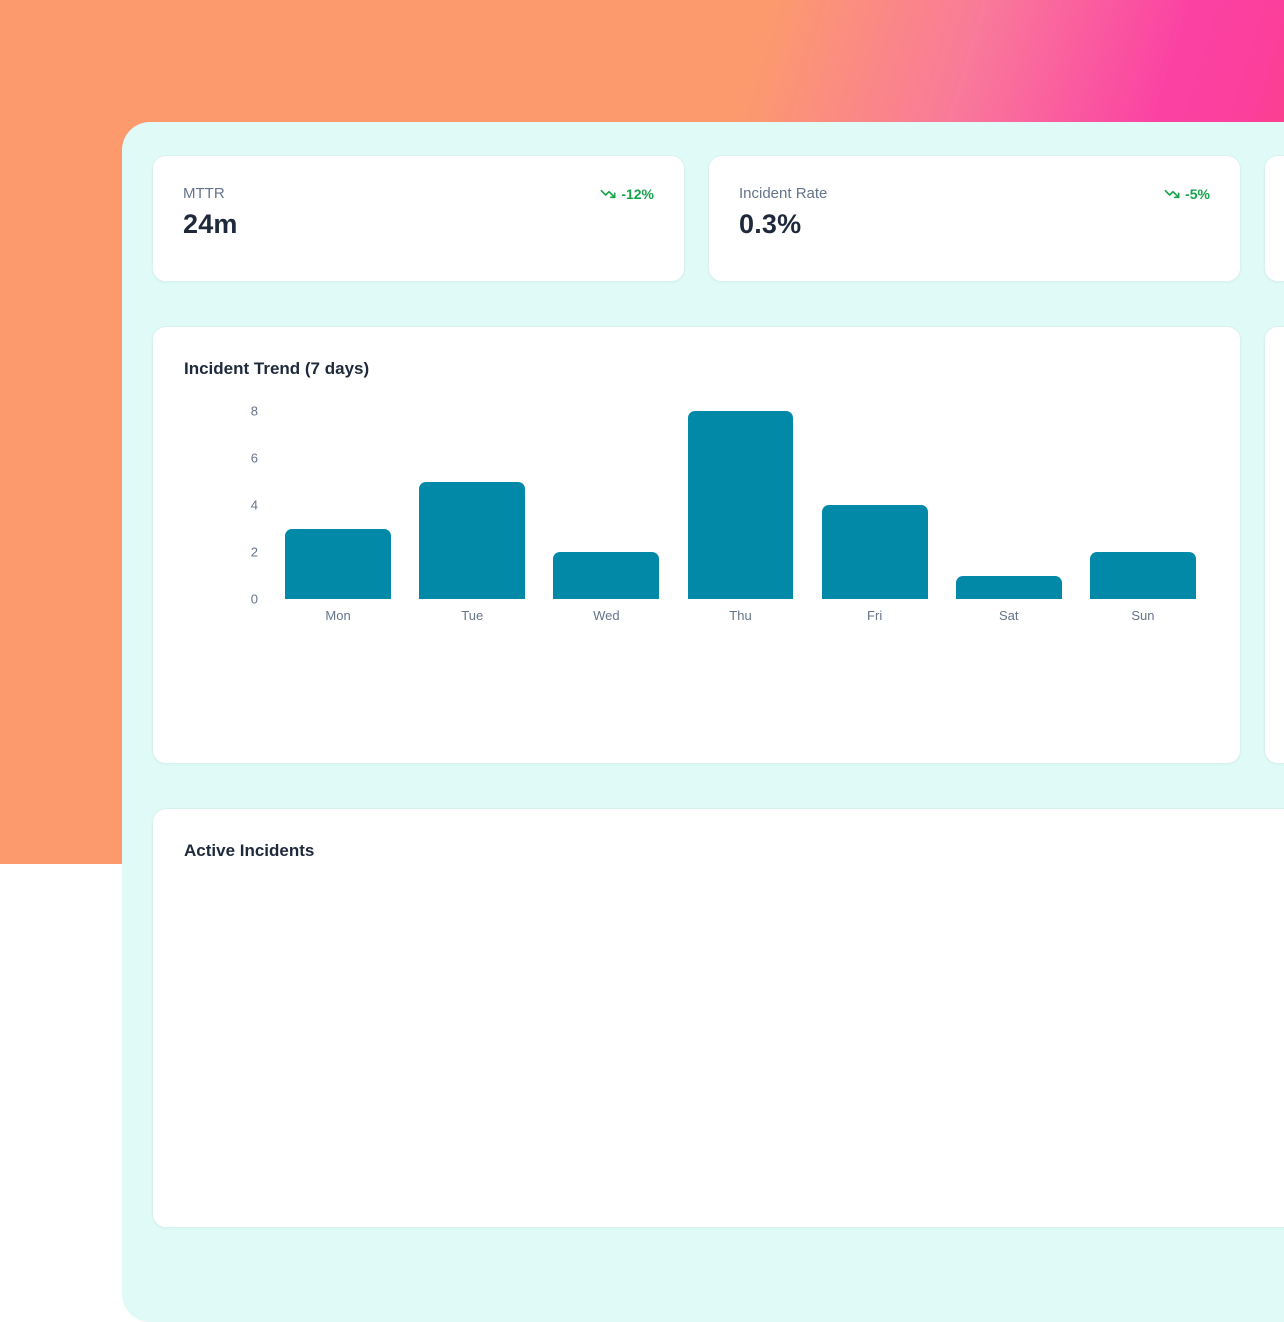  Describe the element at coordinates (210, 224) in the screenshot. I see `metric-value: 24m` at that location.